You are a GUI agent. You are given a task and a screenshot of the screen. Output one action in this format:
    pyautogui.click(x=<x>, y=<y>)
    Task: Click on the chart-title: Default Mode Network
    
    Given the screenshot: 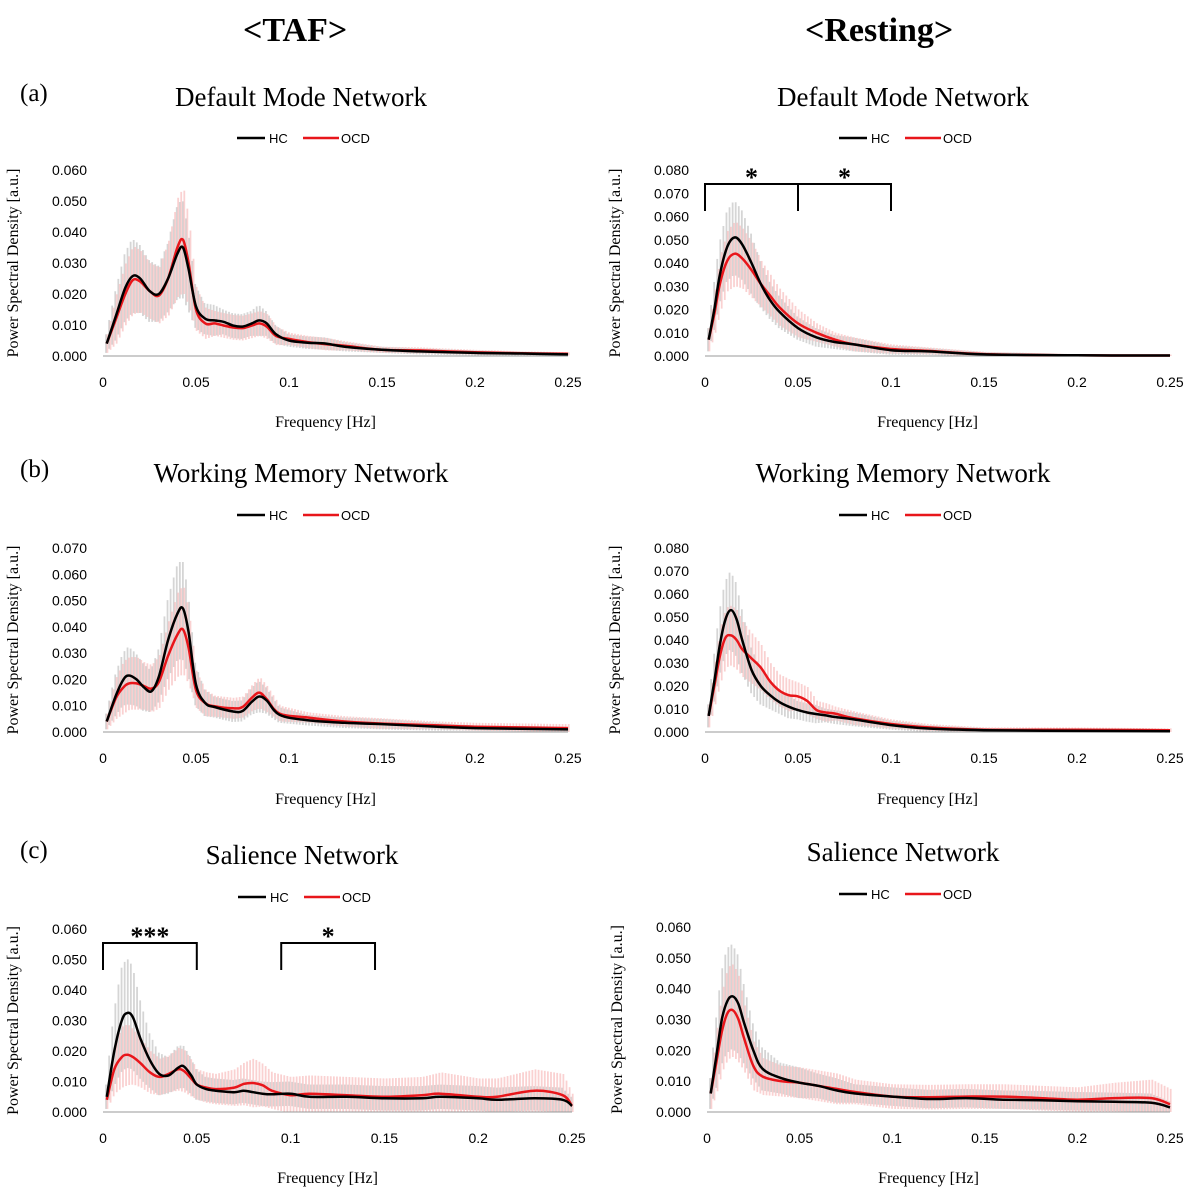 What is the action you would take?
    pyautogui.click(x=301, y=97)
    